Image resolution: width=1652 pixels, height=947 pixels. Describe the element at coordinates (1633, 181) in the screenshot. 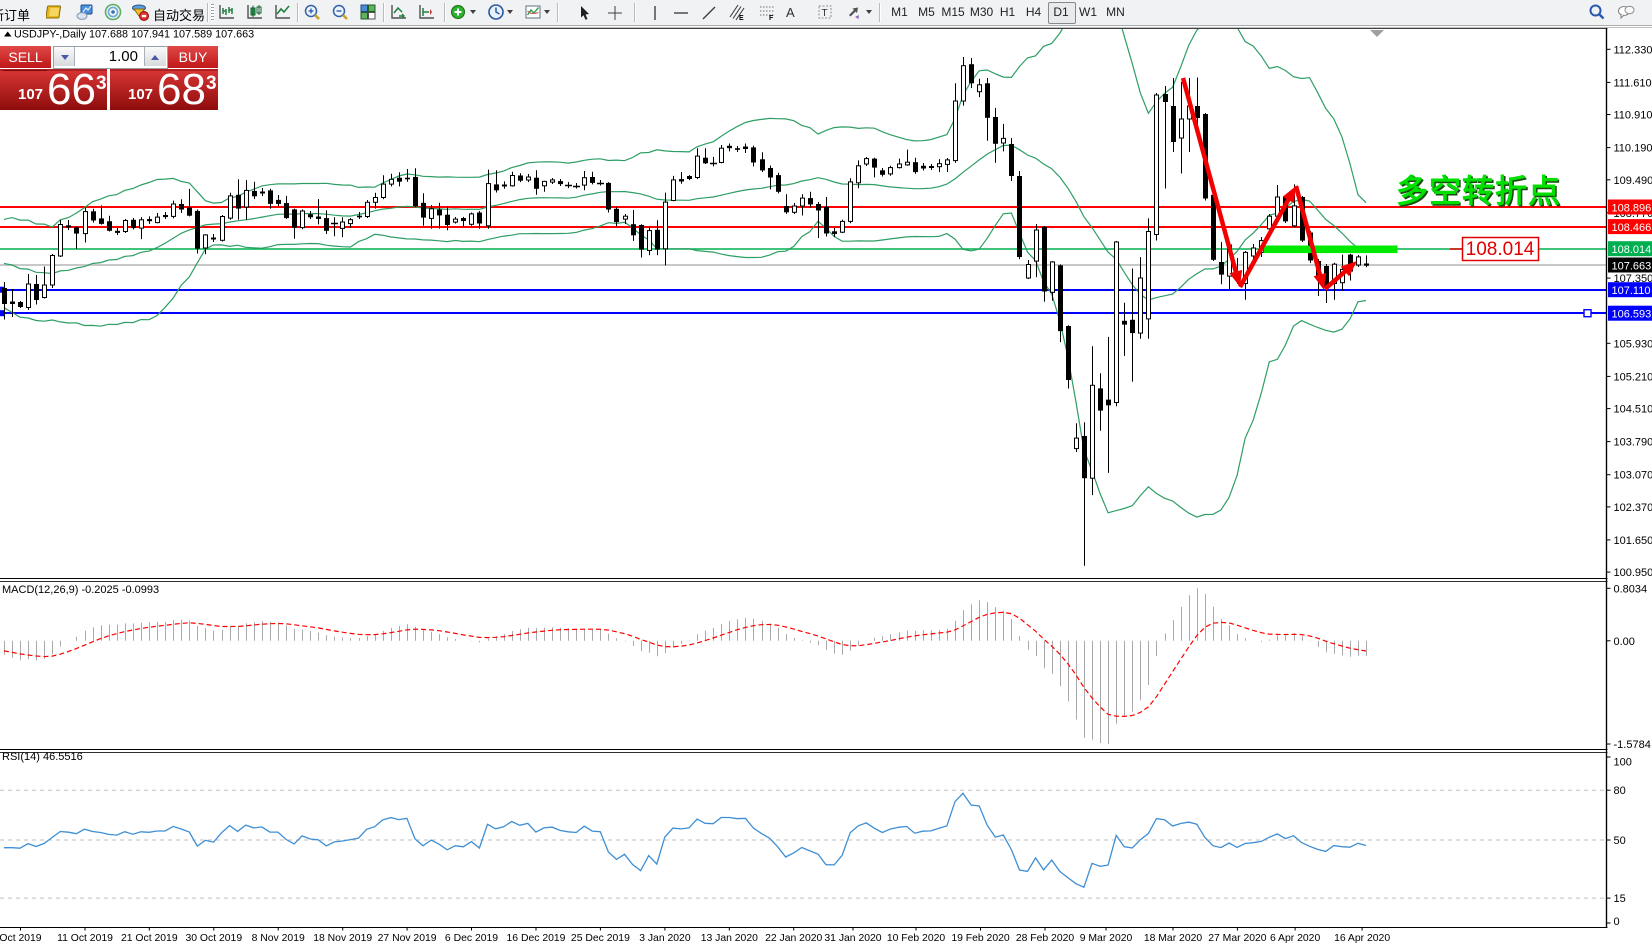

I see `svg-text: 109.490` at that location.